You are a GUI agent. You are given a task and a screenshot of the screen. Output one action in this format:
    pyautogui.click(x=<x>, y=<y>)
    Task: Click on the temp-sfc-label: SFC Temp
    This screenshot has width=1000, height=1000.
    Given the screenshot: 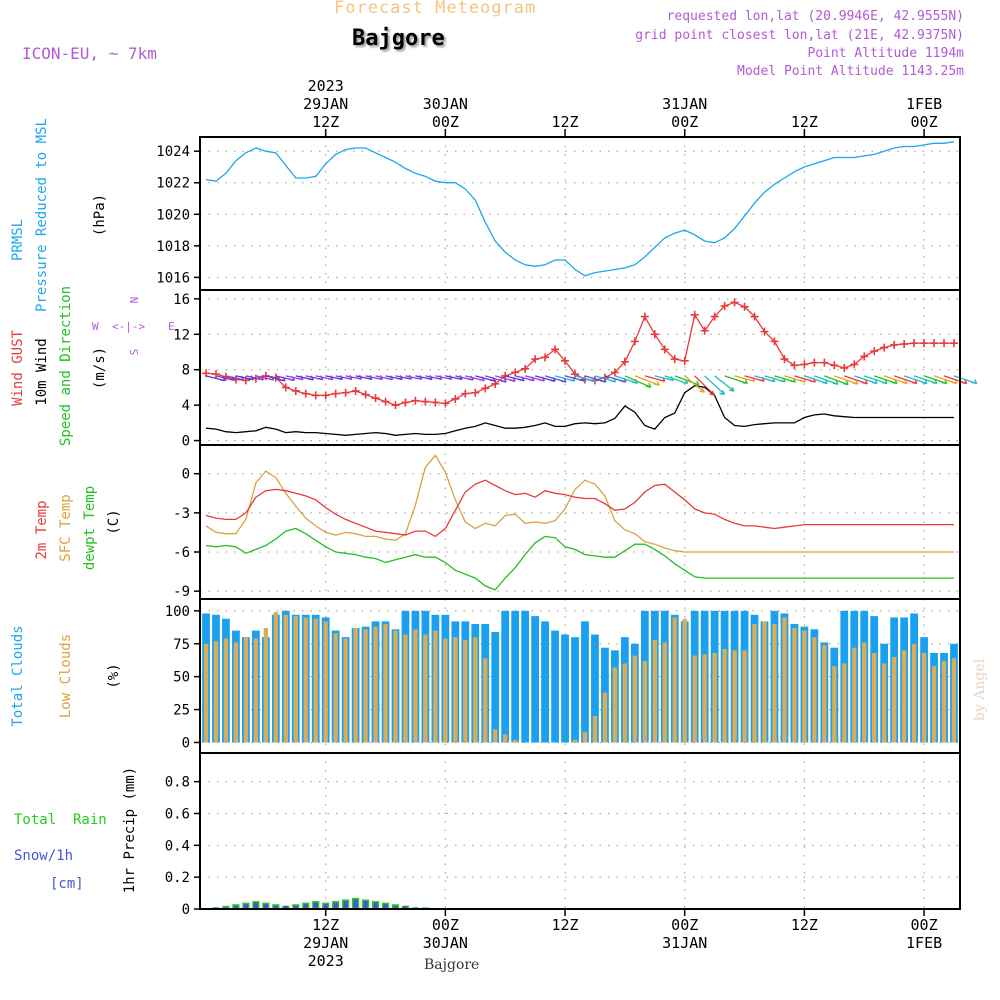 What is the action you would take?
    pyautogui.click(x=66, y=527)
    